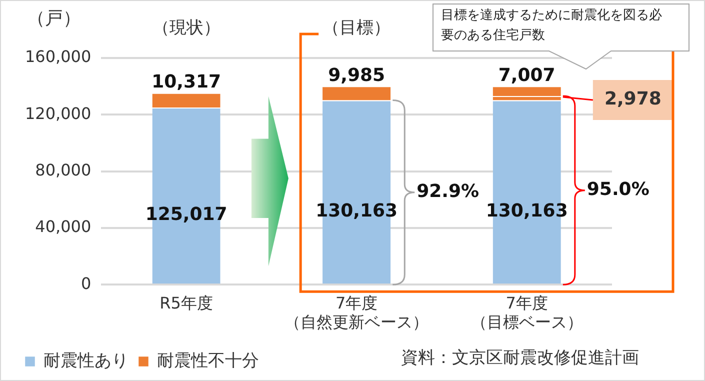 This screenshot has height=381, width=705. Describe the element at coordinates (186, 28) in the screenshot. I see `text: （現状）` at that location.